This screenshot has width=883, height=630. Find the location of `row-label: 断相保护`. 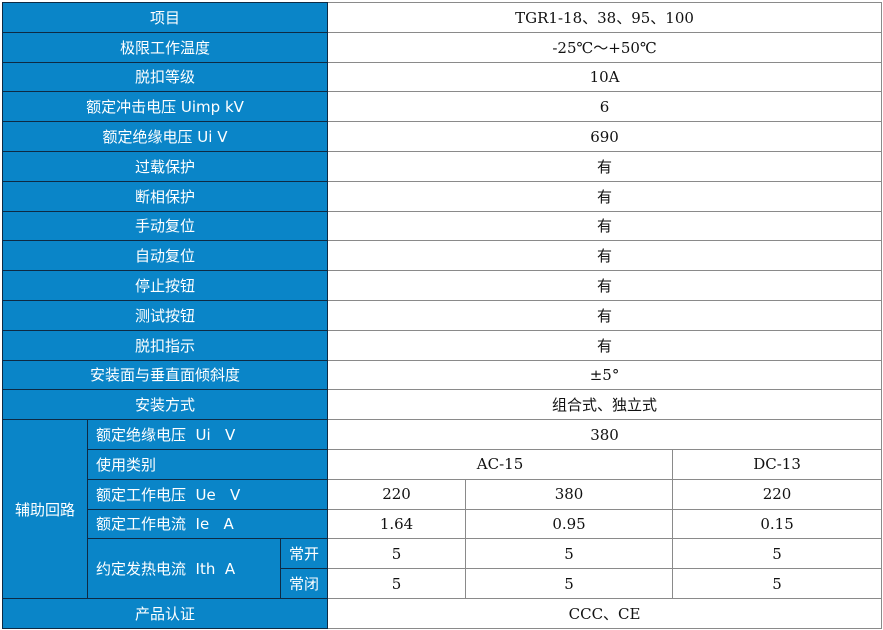

row-label: 断相保护 is located at coordinates (165, 196).